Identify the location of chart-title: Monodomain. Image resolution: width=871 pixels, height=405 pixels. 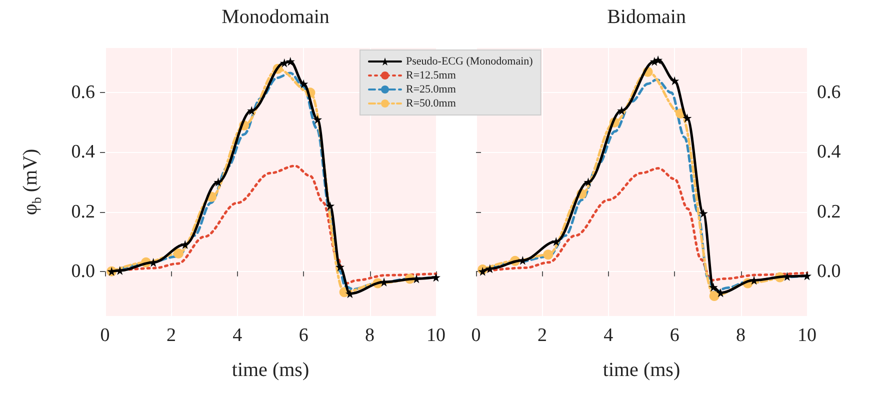
(276, 17).